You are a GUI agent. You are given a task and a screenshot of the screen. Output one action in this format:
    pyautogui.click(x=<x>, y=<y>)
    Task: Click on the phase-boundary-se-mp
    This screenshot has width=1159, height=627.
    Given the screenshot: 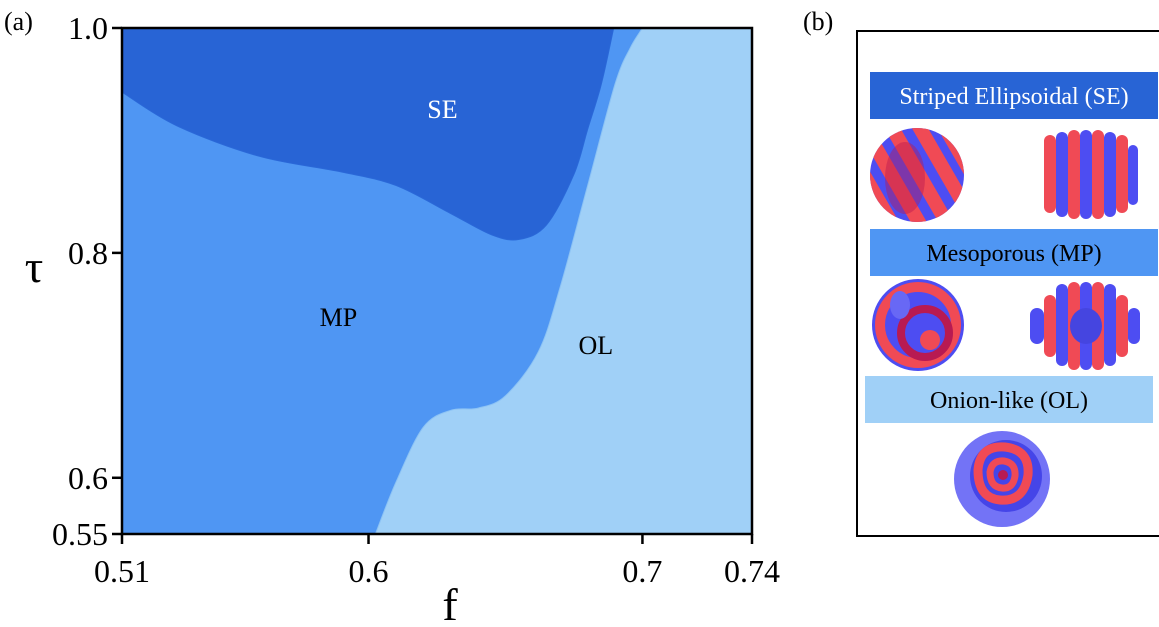 What is the action you would take?
    pyautogui.click(x=368, y=134)
    